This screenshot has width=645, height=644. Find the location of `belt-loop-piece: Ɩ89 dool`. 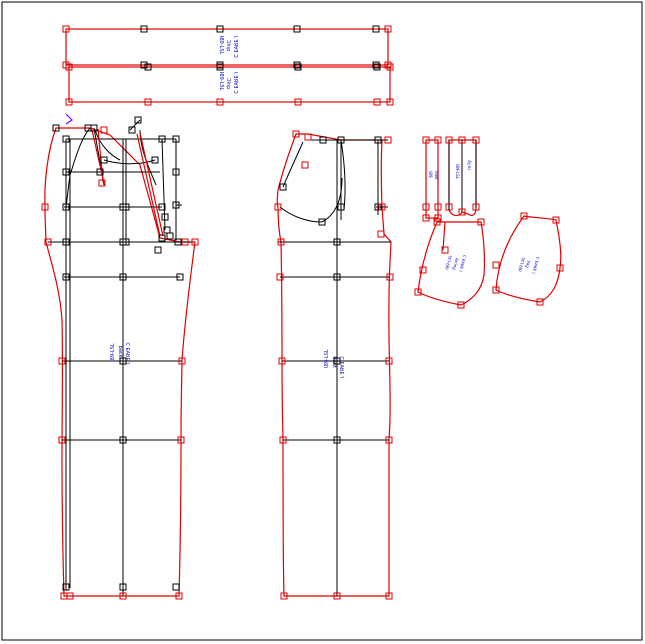

belt-loop-piece: Ɩ89 dool is located at coordinates (432, 179).